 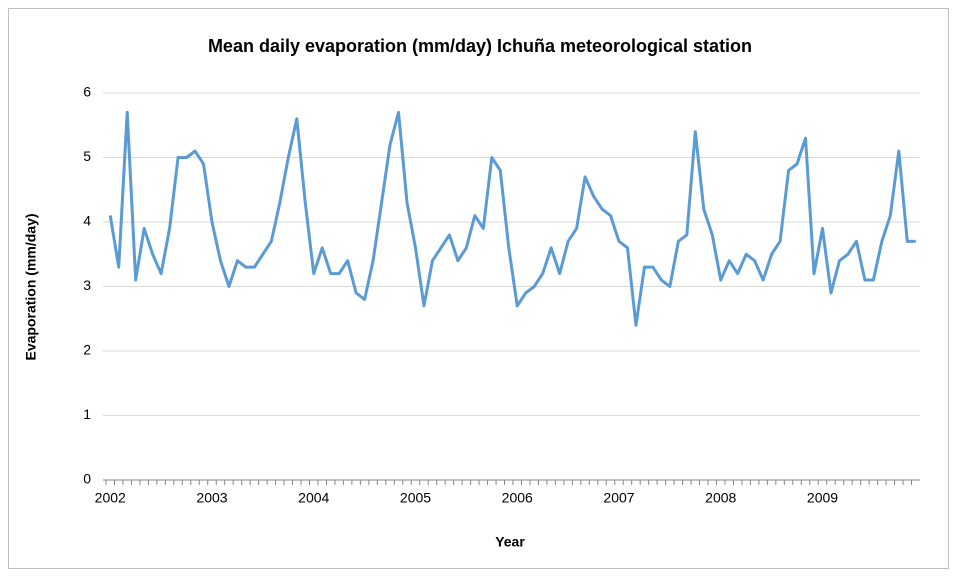 I want to click on y-tick-label: 5, so click(x=87, y=156).